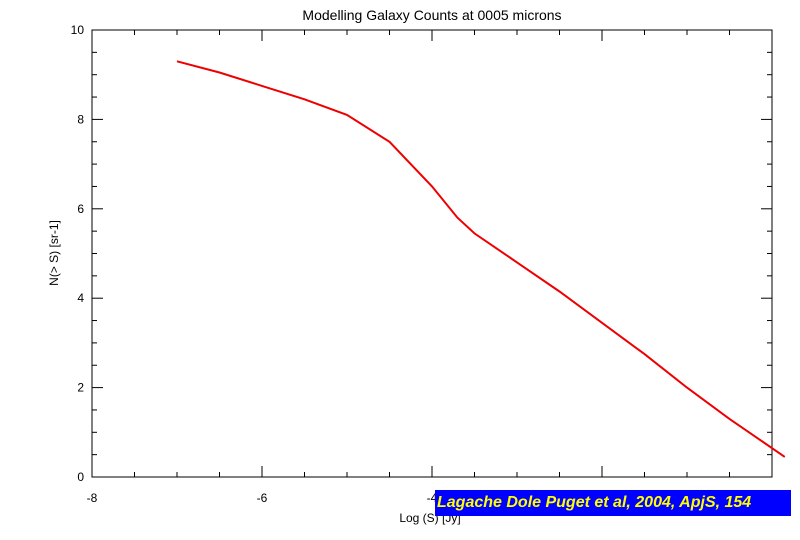 The width and height of the screenshot is (800, 540). I want to click on y-tick-label: 4, so click(80, 298).